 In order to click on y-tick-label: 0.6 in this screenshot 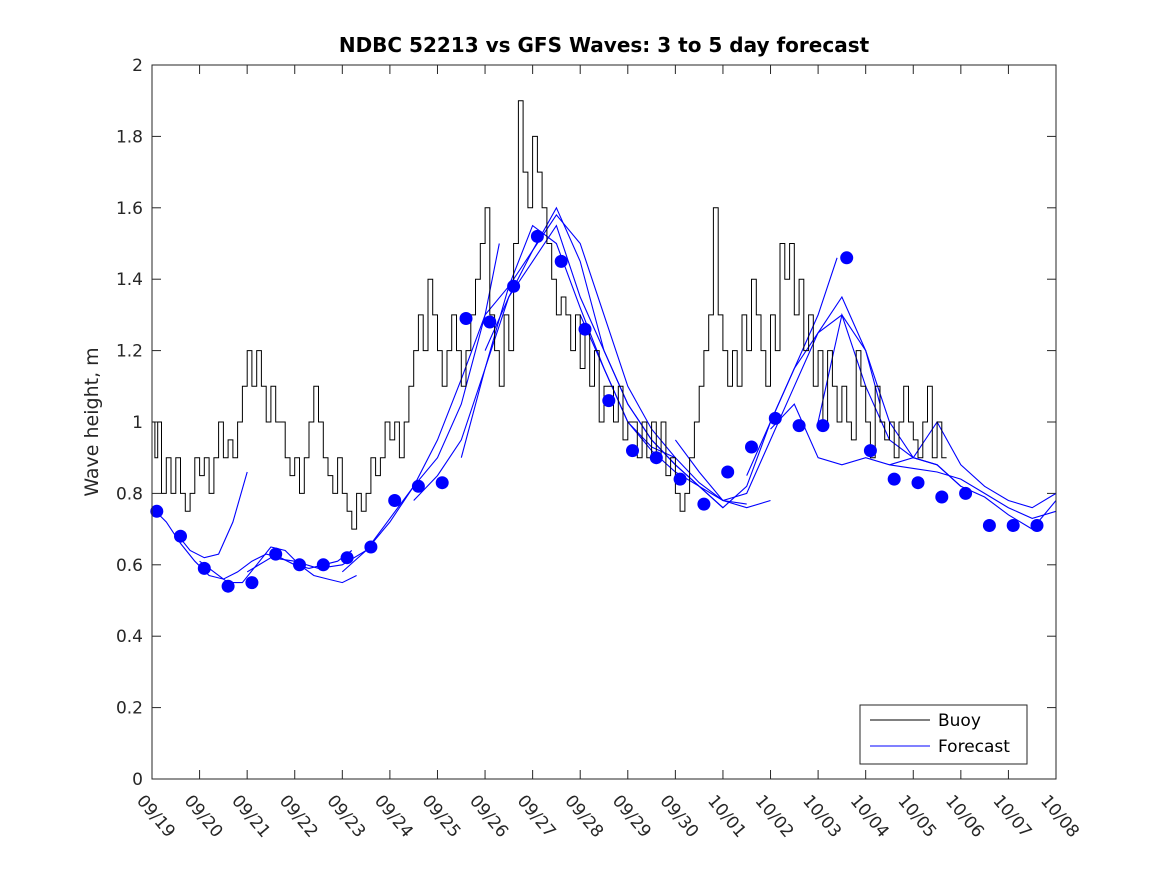, I will do `click(129, 566)`.